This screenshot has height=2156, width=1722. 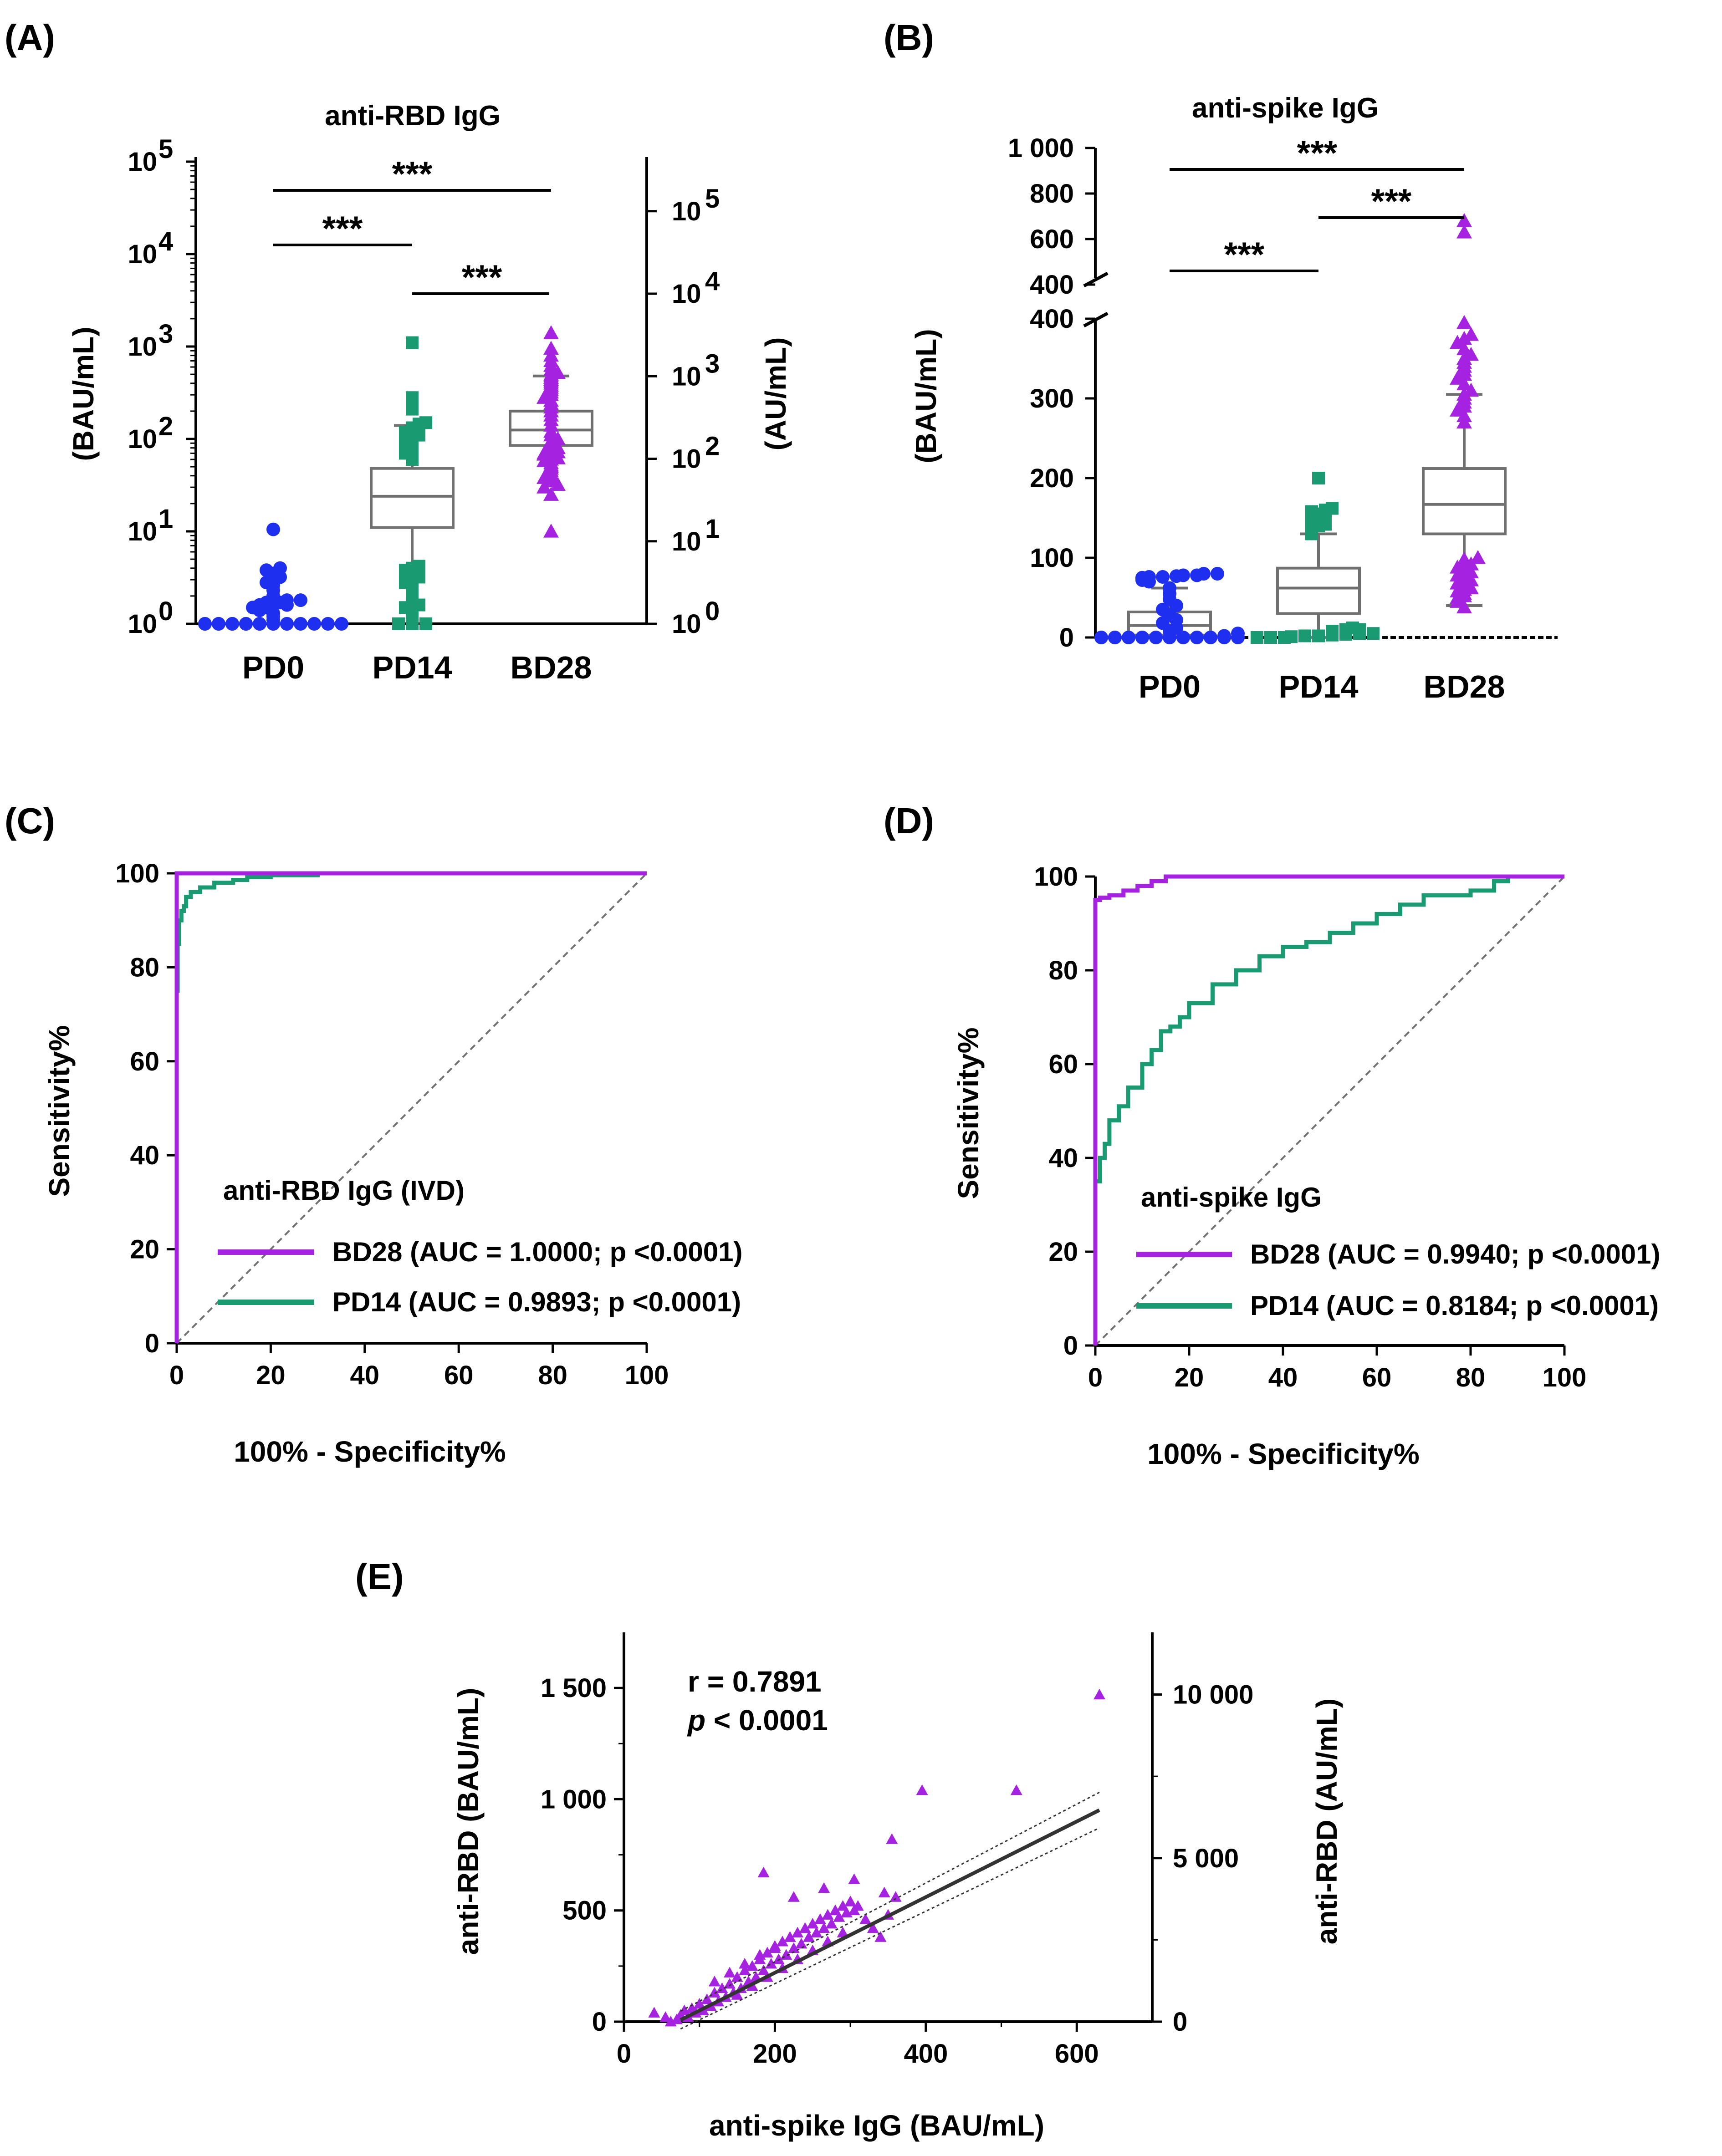 What do you see at coordinates (1231, 1197) in the screenshot?
I see `panel-d-legend-title: anti-spike IgG` at bounding box center [1231, 1197].